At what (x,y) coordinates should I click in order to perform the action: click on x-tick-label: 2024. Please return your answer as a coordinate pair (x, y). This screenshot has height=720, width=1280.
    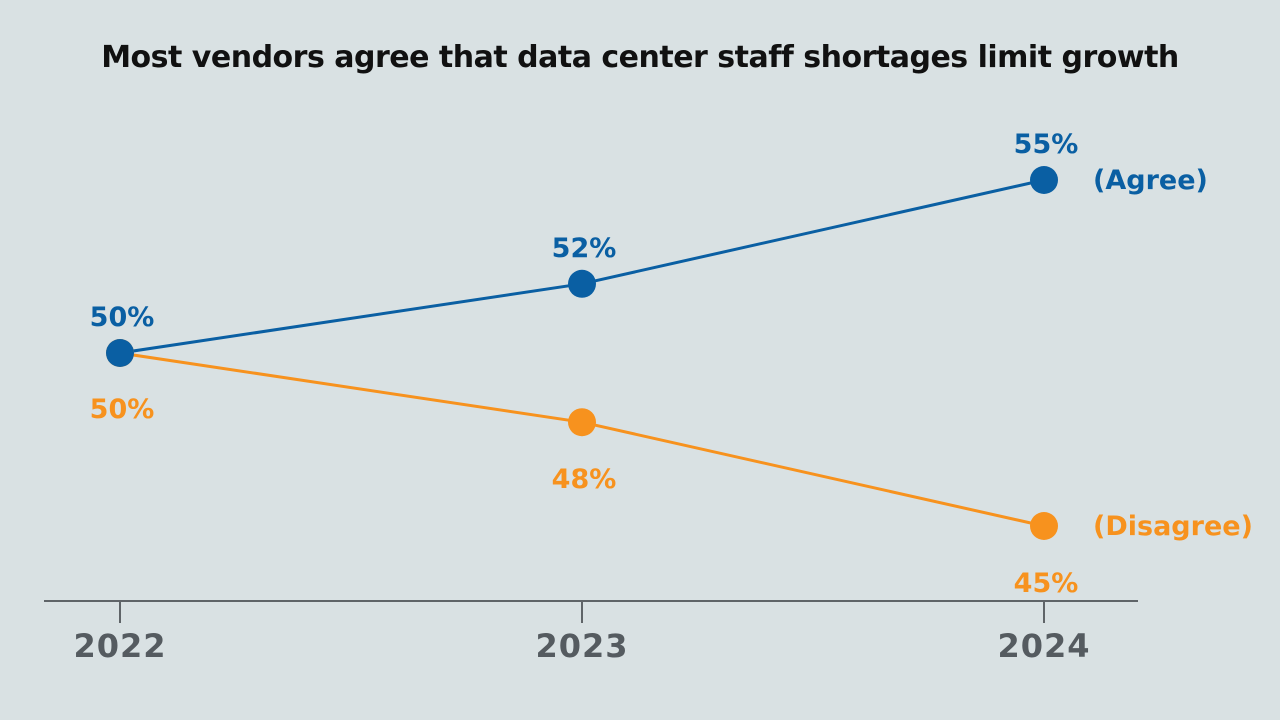
    Looking at the image, I should click on (1043, 646).